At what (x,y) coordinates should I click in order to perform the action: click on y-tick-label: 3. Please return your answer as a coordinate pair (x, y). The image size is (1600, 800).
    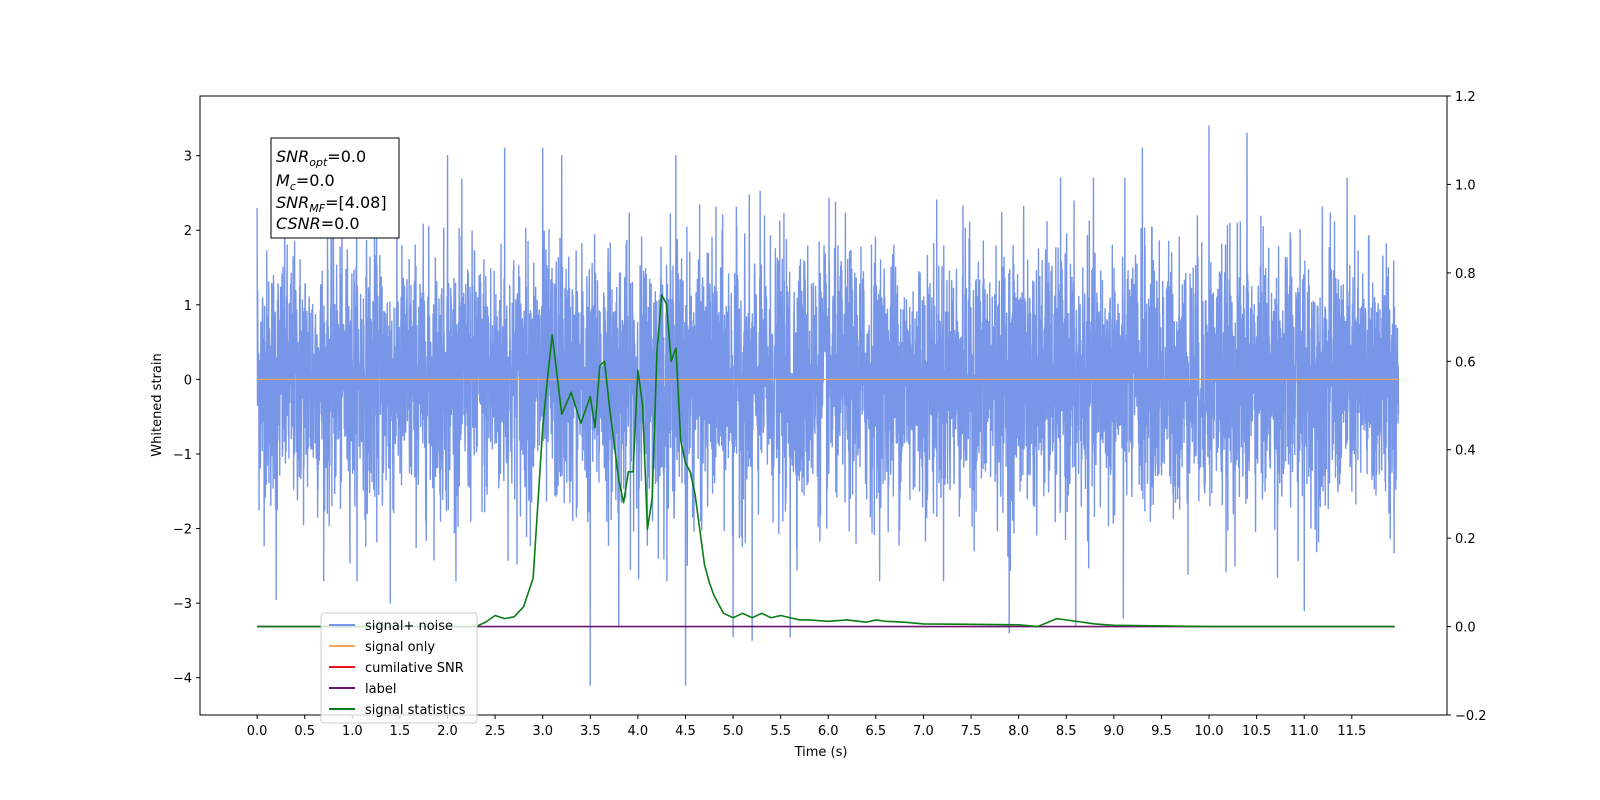
    Looking at the image, I should click on (188, 157).